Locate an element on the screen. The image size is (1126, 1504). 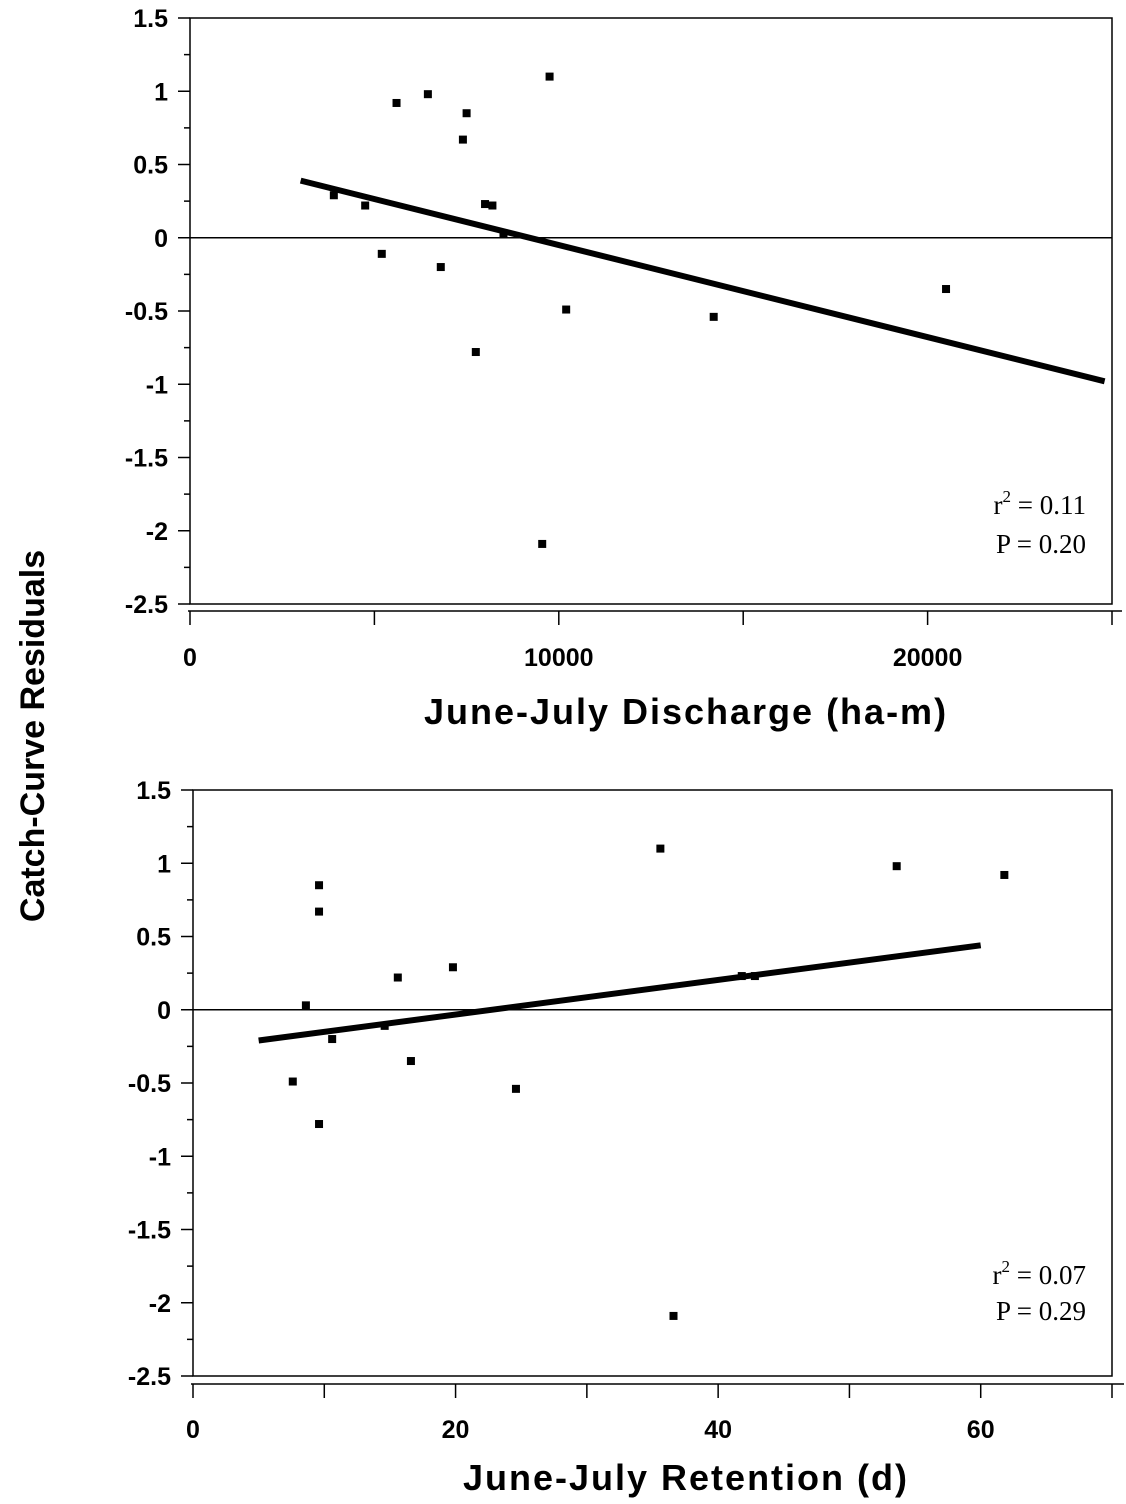
x-tick-label: 20000 is located at coordinates (928, 658).